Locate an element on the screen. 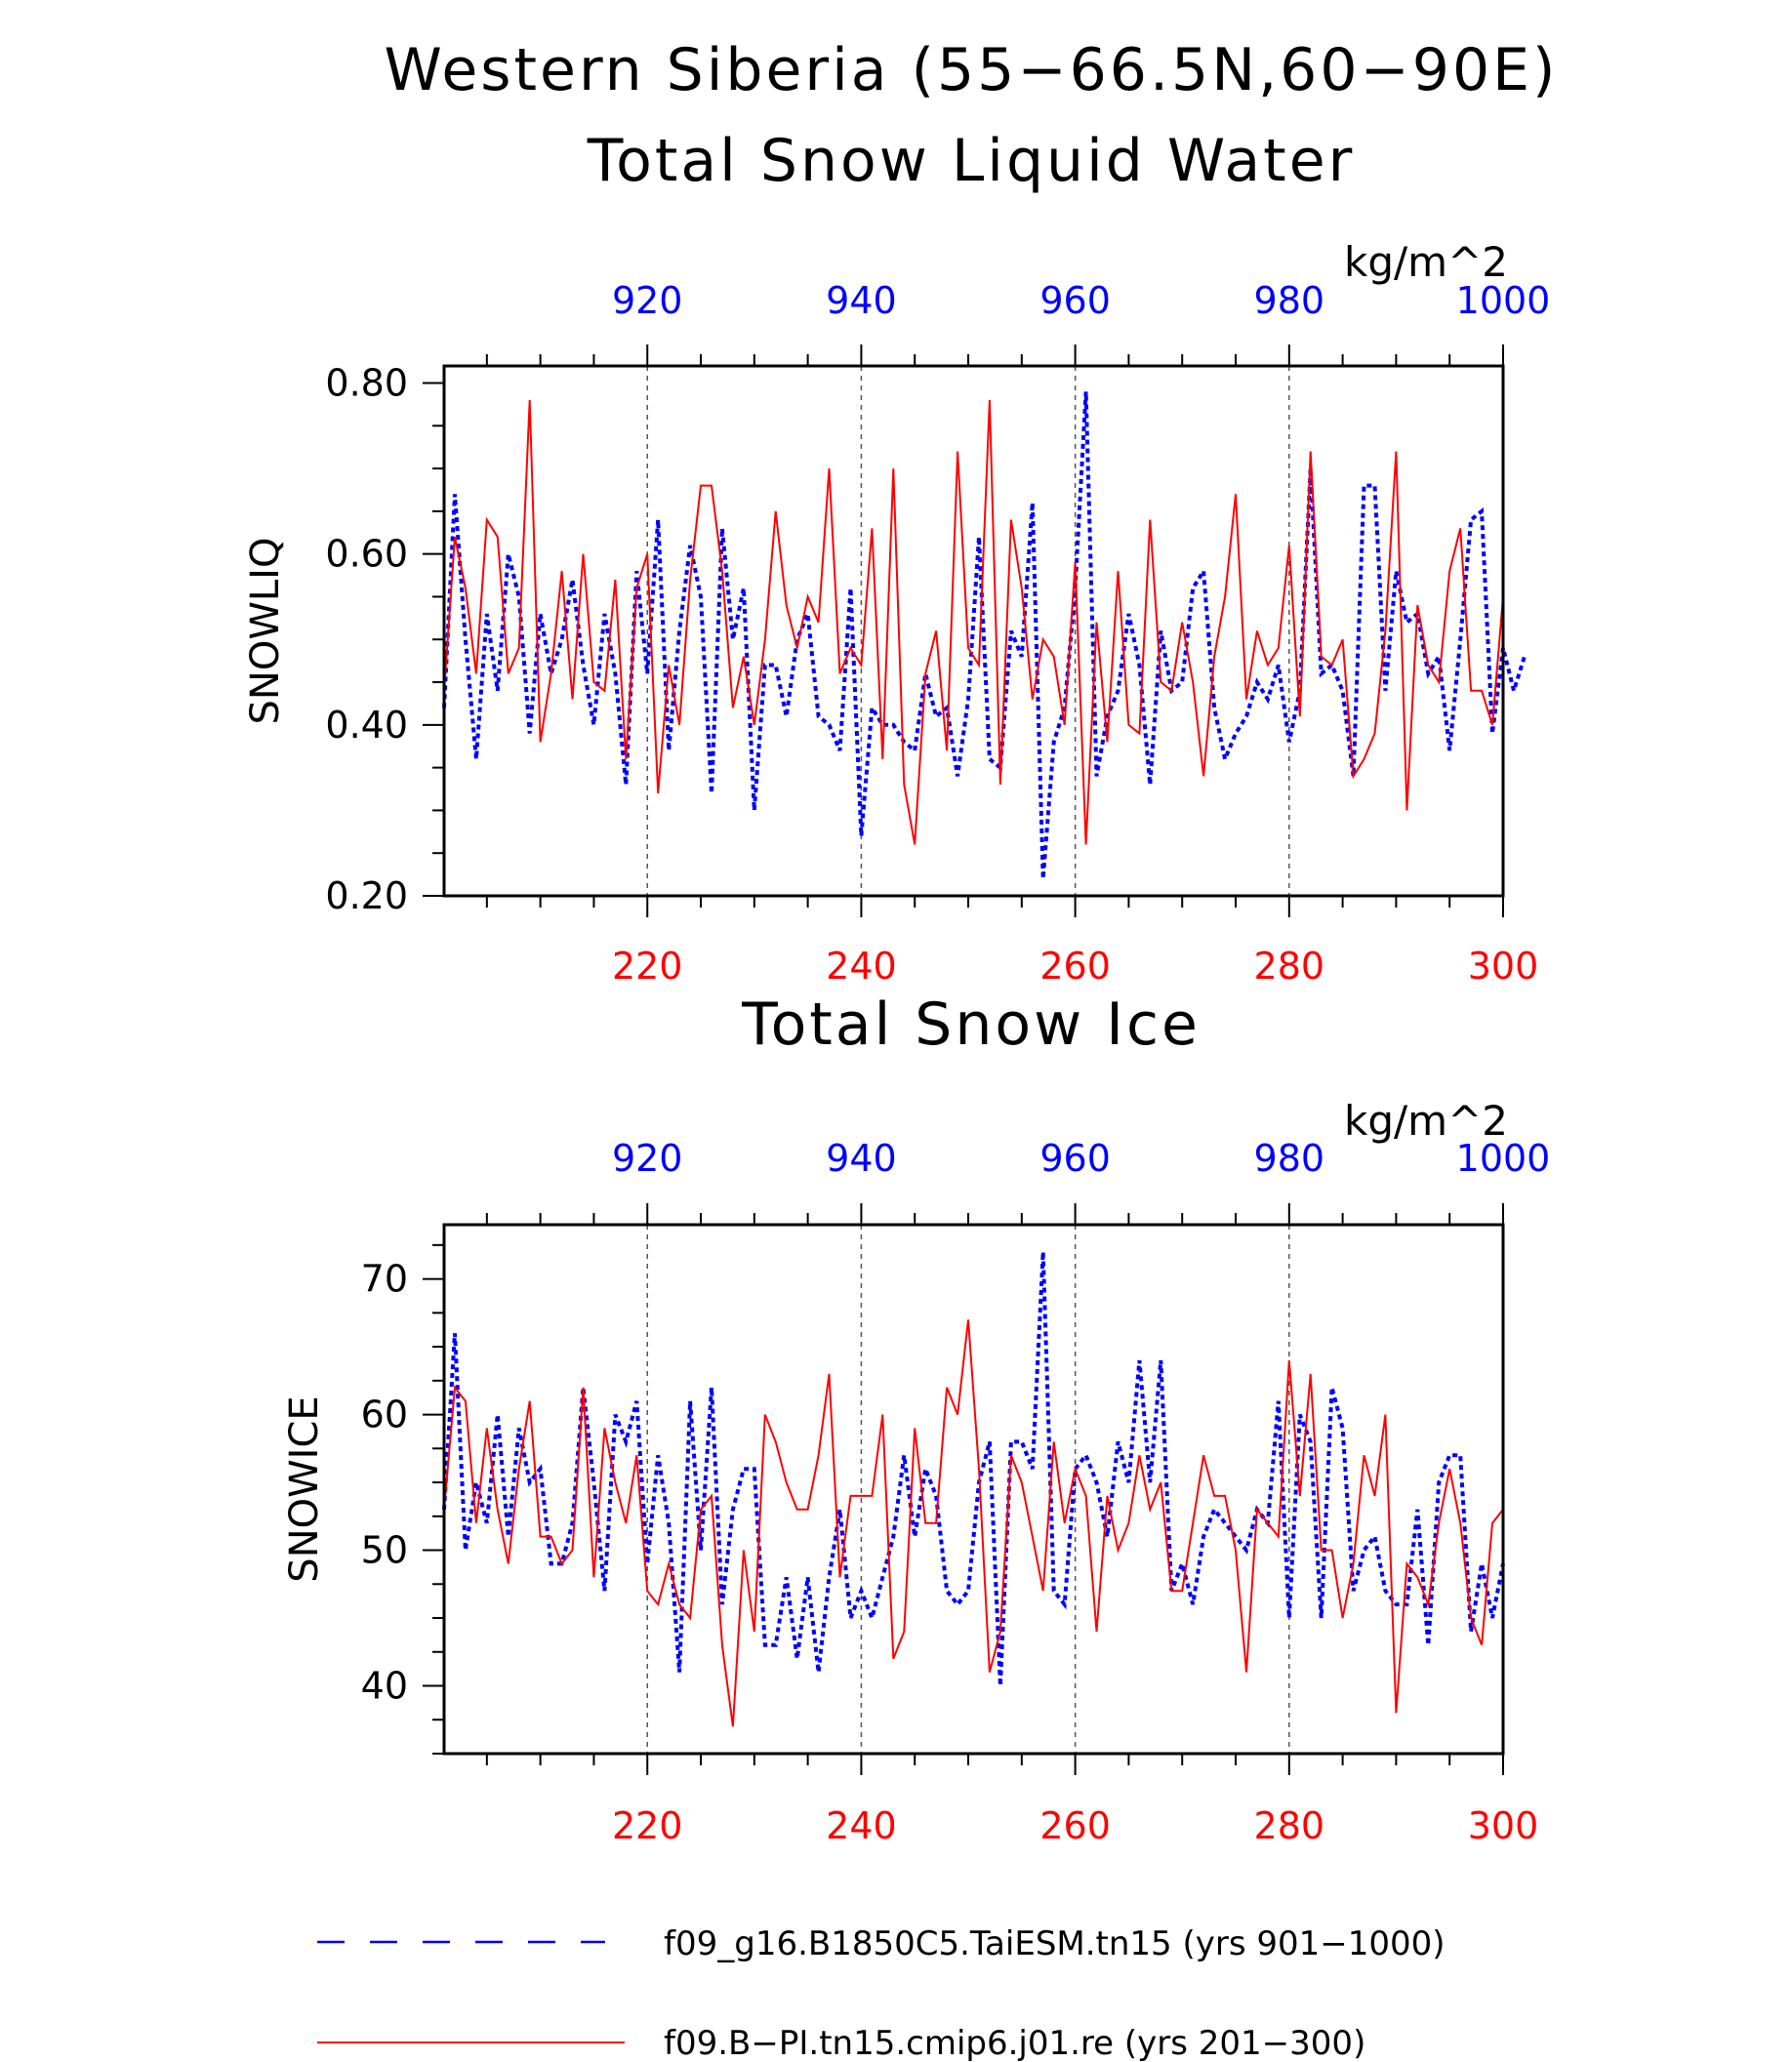  y-tick-label: 0.40 is located at coordinates (366, 725).